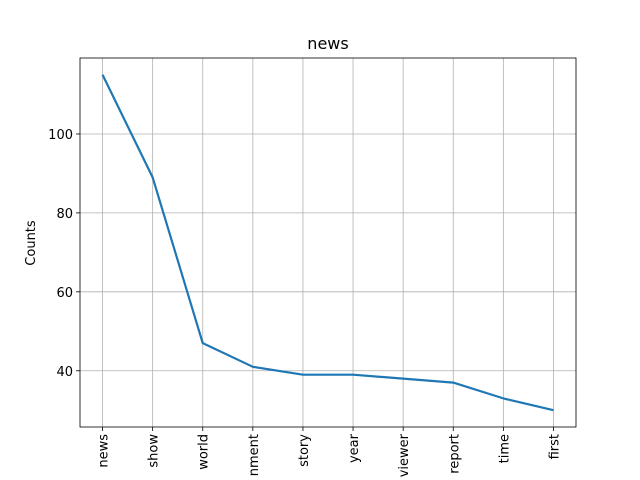 This screenshot has height=480, width=640. What do you see at coordinates (64, 293) in the screenshot?
I see `y-tick-label: 60` at bounding box center [64, 293].